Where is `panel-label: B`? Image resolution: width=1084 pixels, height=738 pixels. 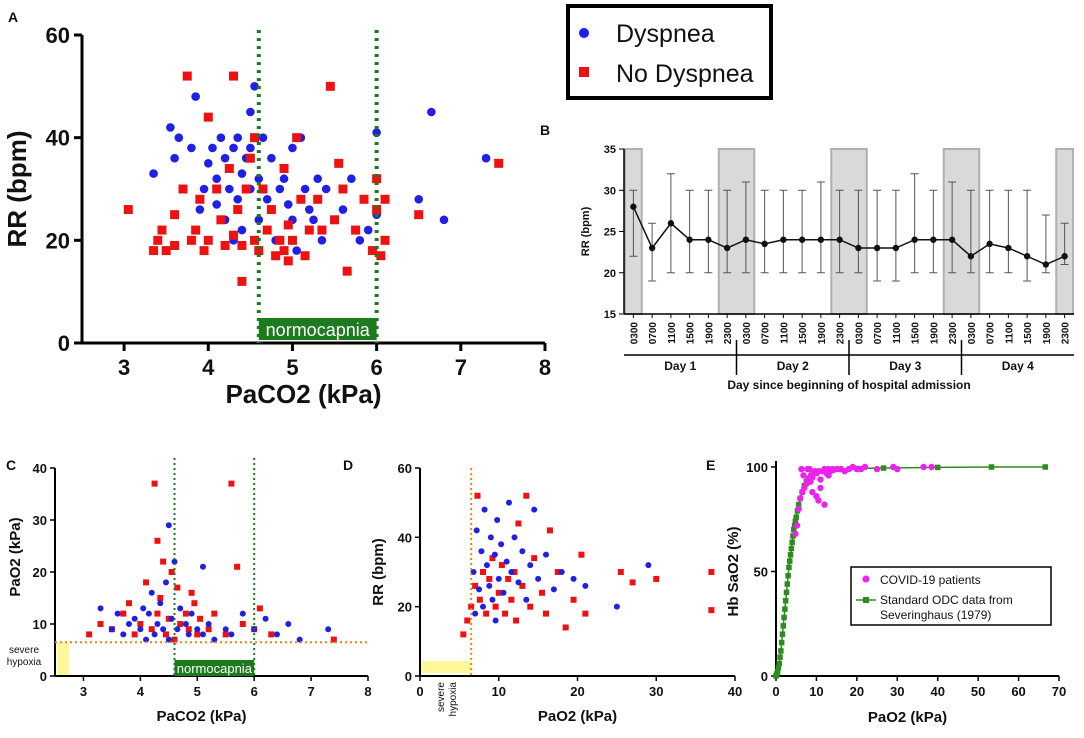
panel-label: B is located at coordinates (545, 130).